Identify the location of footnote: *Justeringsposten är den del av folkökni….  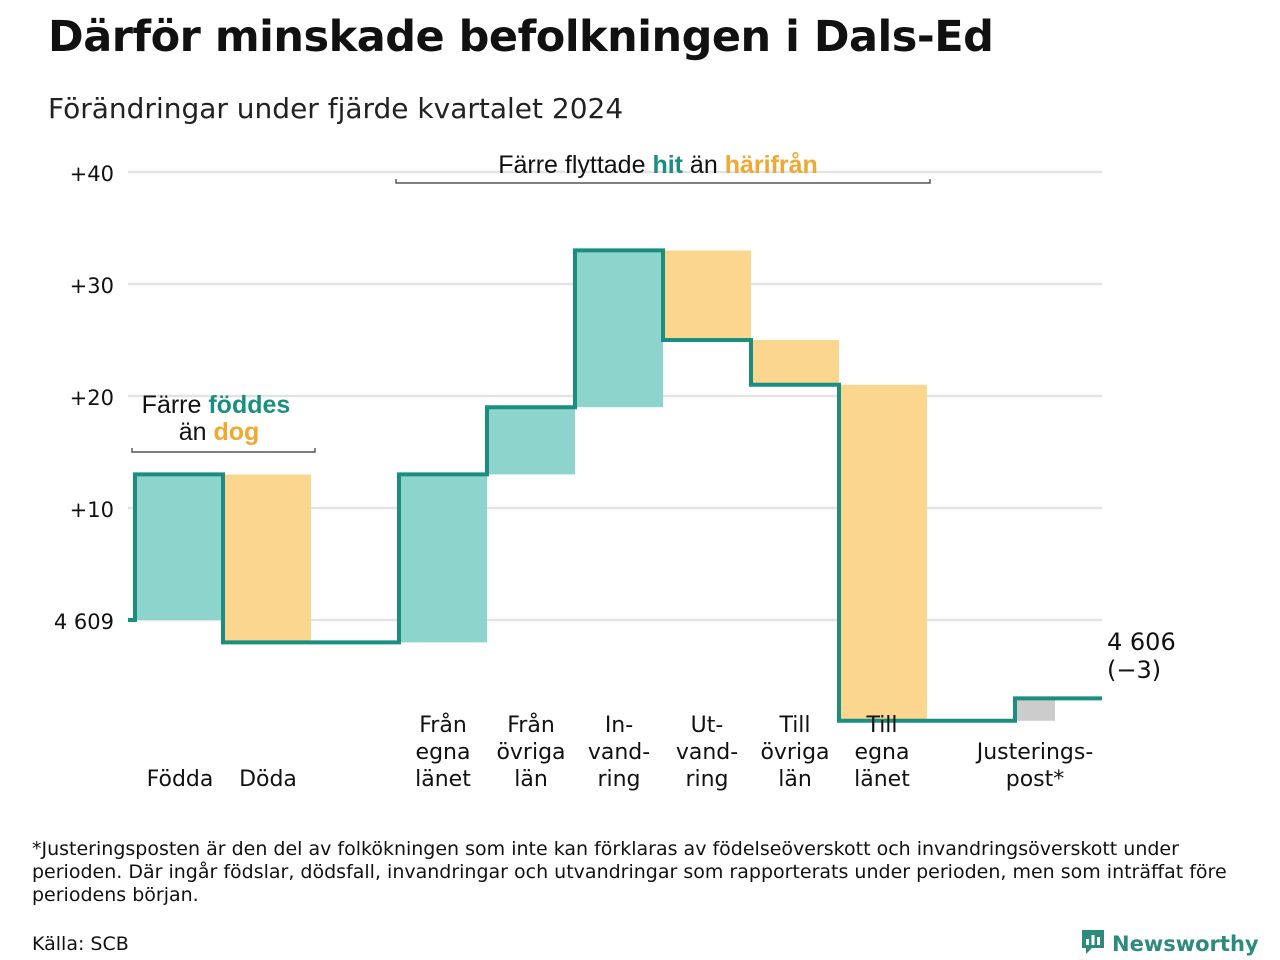
(629, 872).